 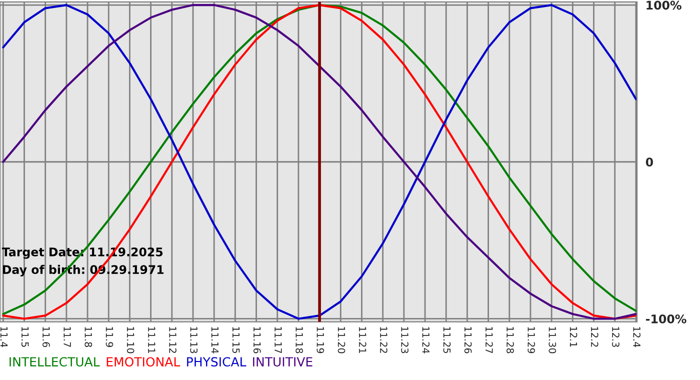 I want to click on x-tick-label: 11.12, so click(x=172, y=340).